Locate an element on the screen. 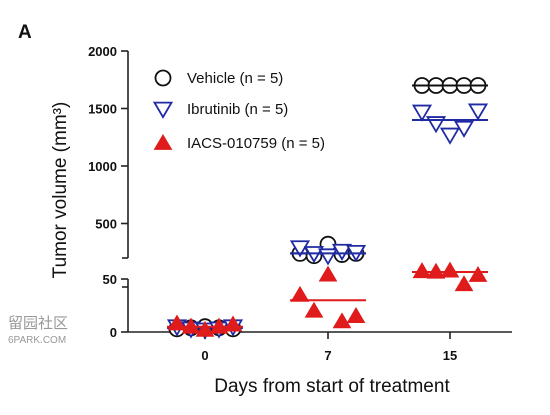 This screenshot has height=415, width=550. x-tick-label-0: 0 is located at coordinates (204, 355).